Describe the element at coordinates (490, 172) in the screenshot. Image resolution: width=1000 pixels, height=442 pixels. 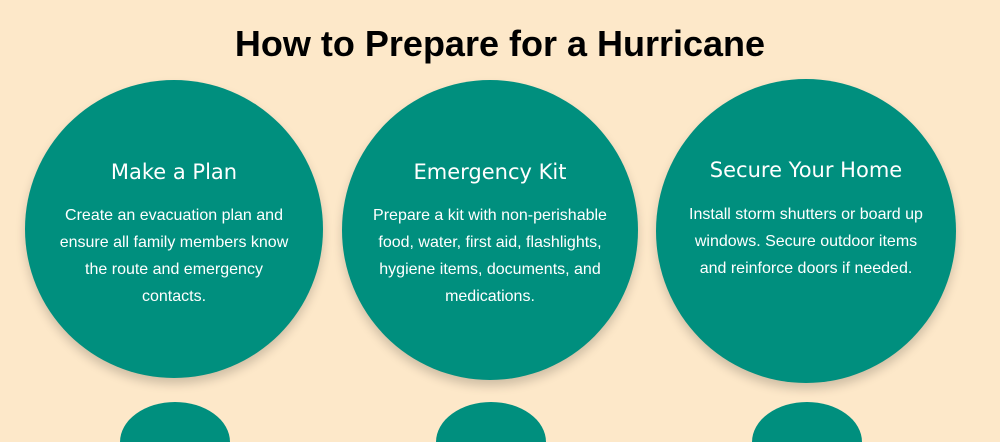
I see `card-heading: Emergency Kit` at that location.